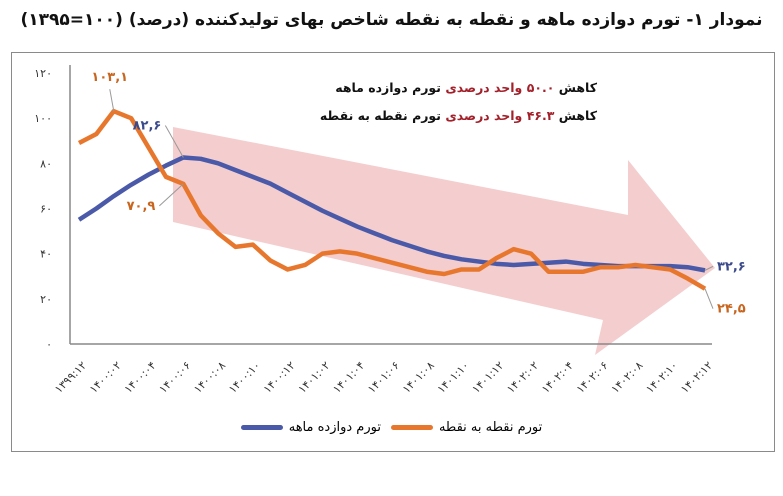 The image size is (783, 496). What do you see at coordinates (418, 377) in the screenshot?
I see `x-tick-label: ۱۴۰۱:۰۸` at bounding box center [418, 377].